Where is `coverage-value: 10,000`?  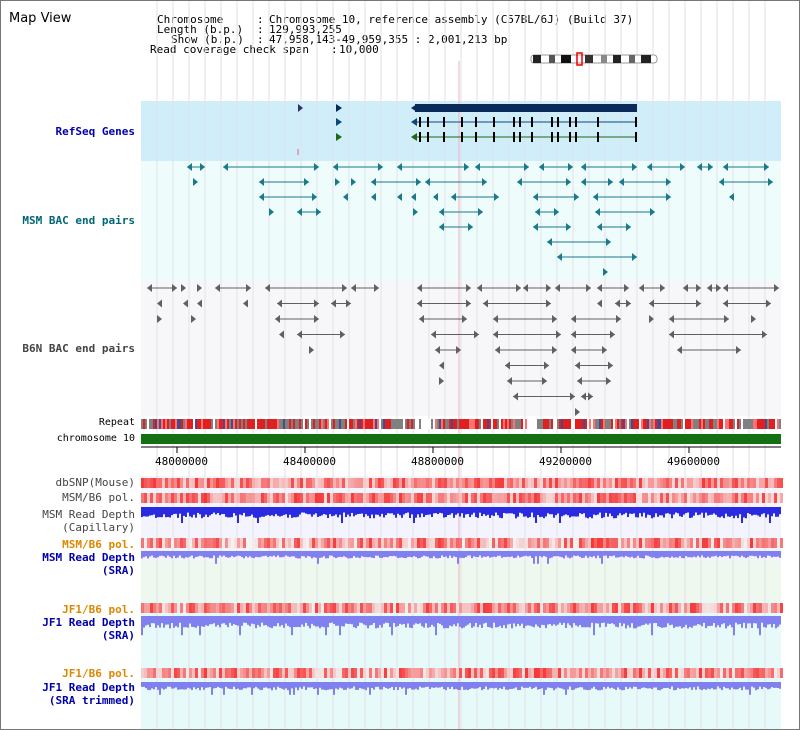 coverage-value: 10,000 is located at coordinates (359, 49).